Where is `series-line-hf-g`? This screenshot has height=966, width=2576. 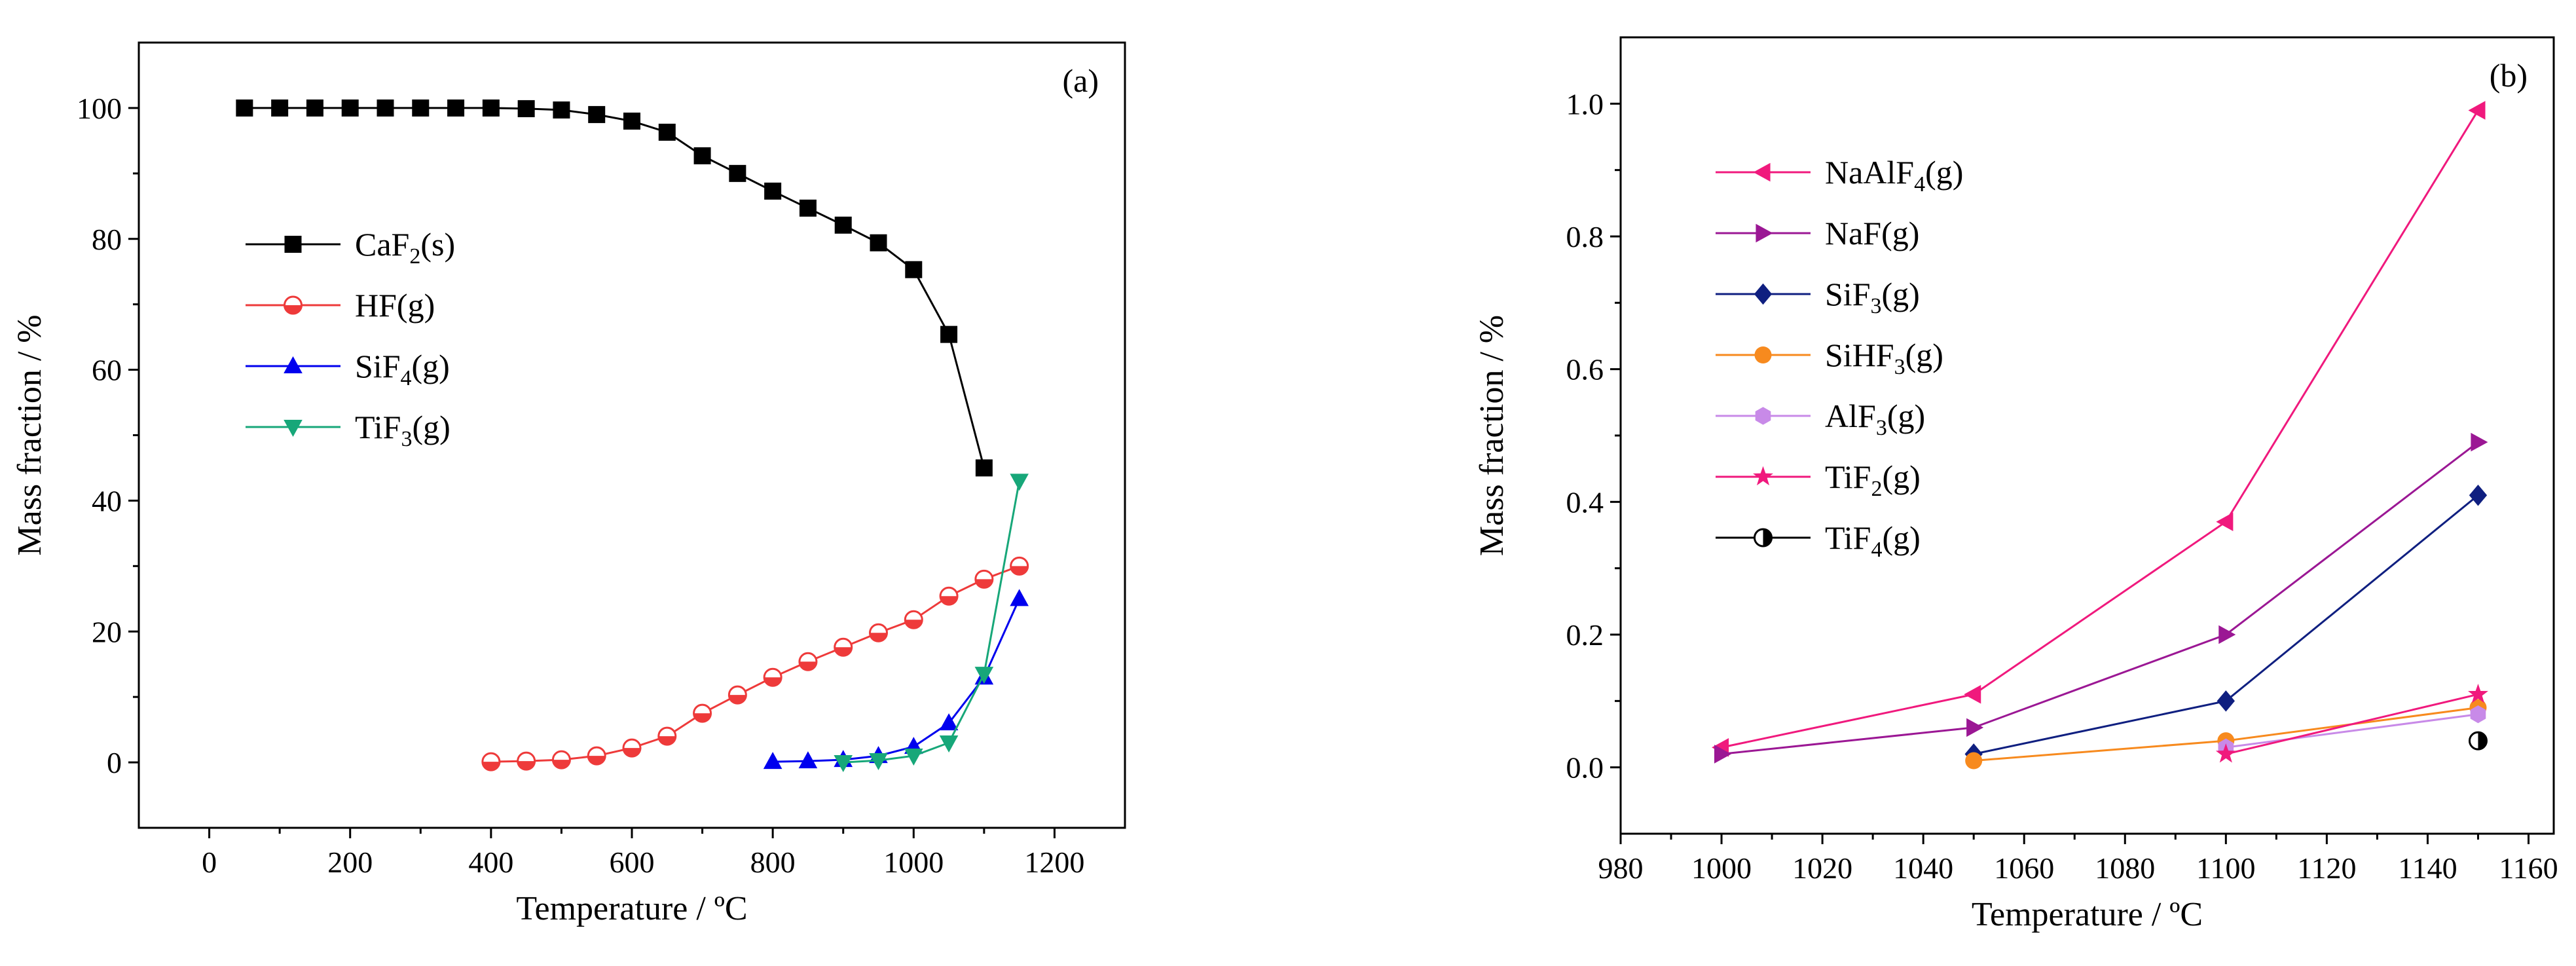
series-line-hf-g is located at coordinates (755, 664).